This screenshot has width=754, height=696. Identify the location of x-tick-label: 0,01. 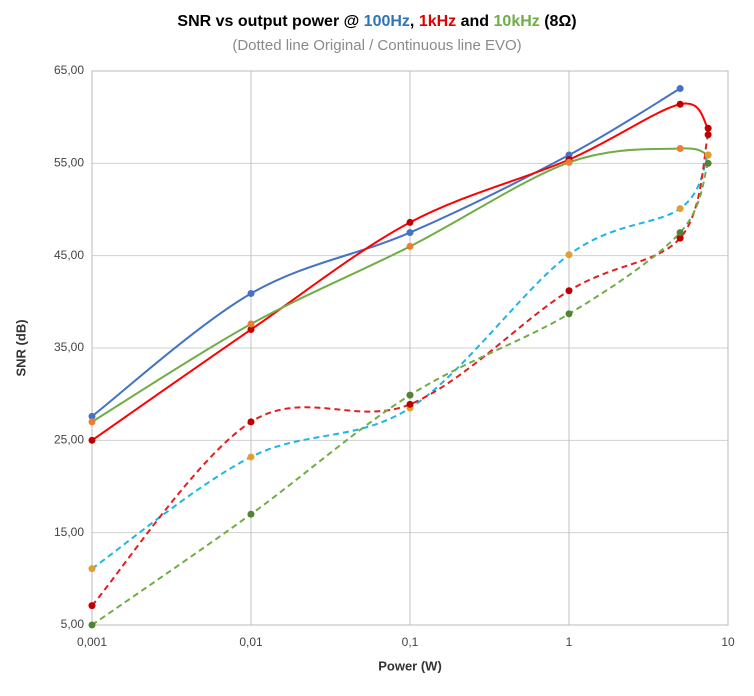
(251, 642).